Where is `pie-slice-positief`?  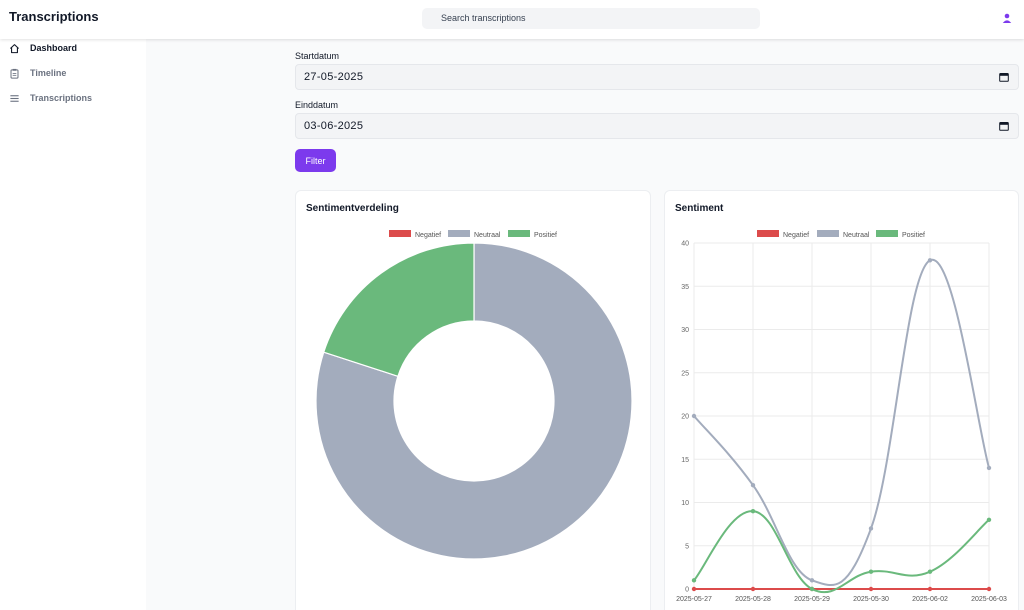
pie-slice-positief is located at coordinates (398, 310).